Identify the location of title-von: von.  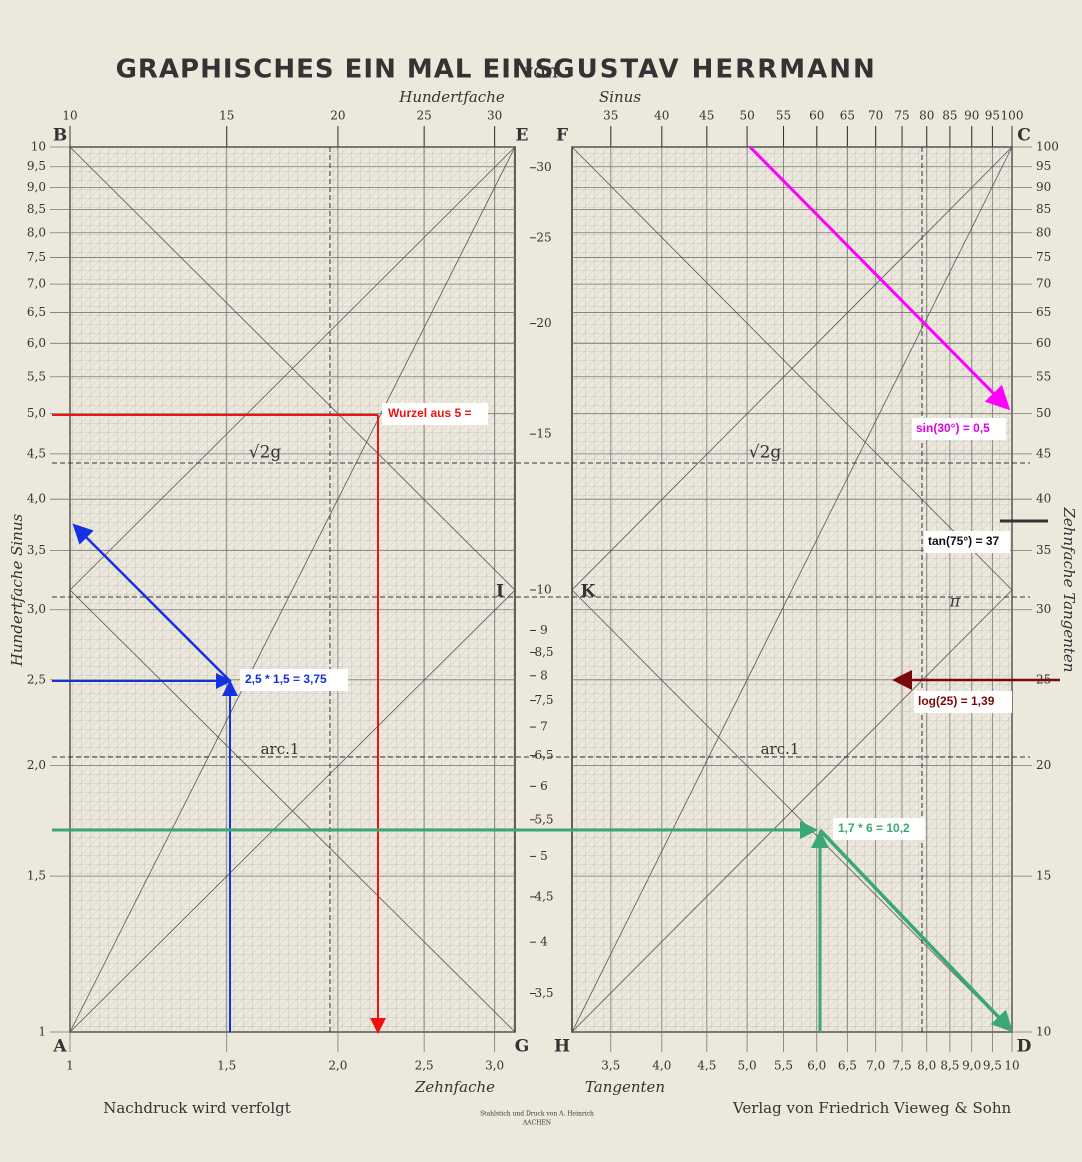
(539, 71).